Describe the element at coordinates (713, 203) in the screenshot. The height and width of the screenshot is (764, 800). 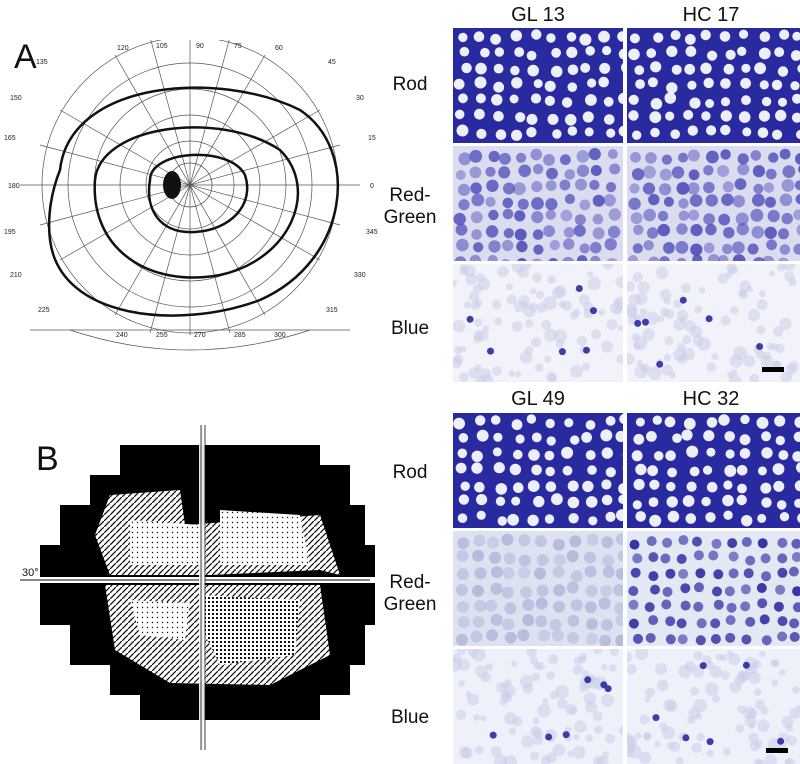
I see `micrograph-hc17-red-green` at that location.